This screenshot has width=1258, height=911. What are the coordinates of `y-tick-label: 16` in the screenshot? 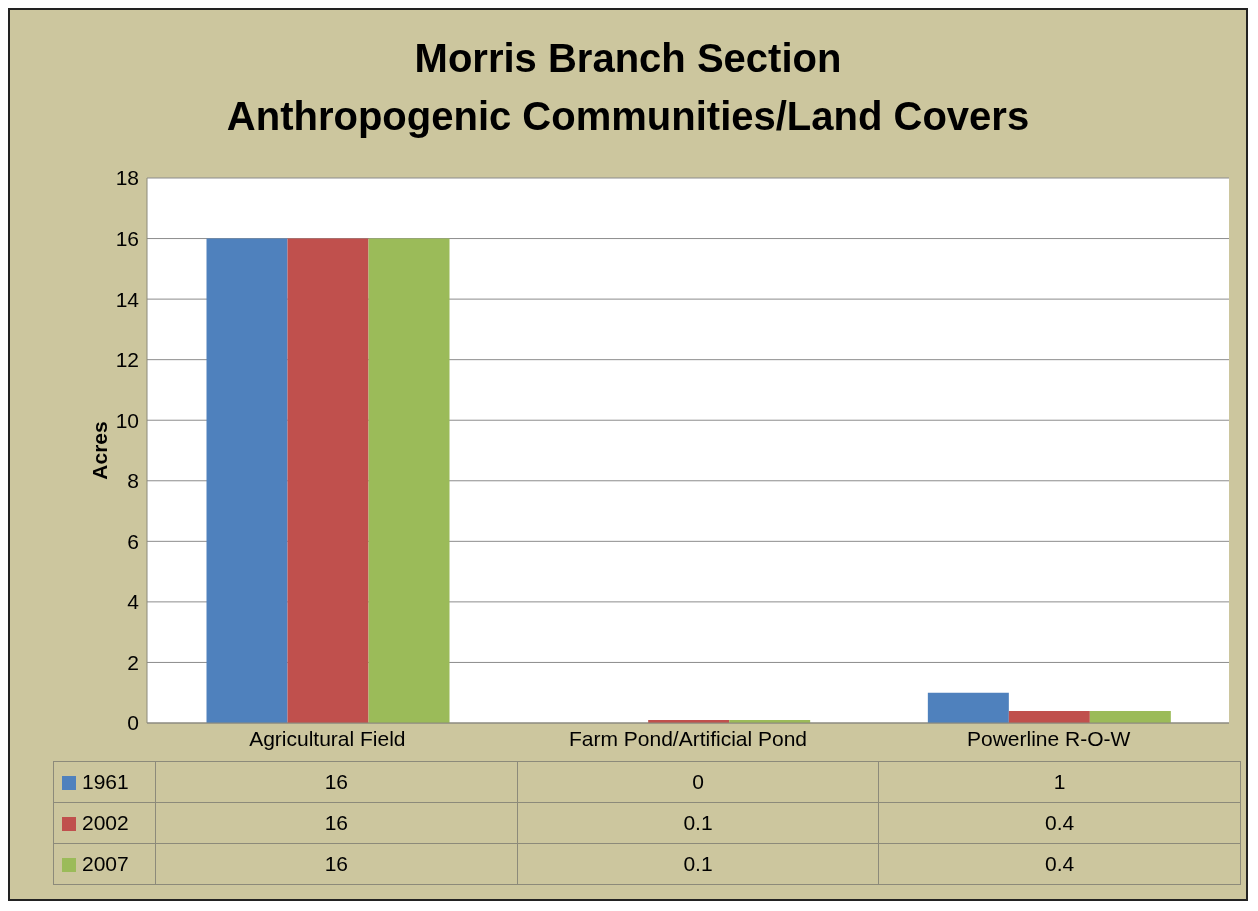 It's located at (127, 239).